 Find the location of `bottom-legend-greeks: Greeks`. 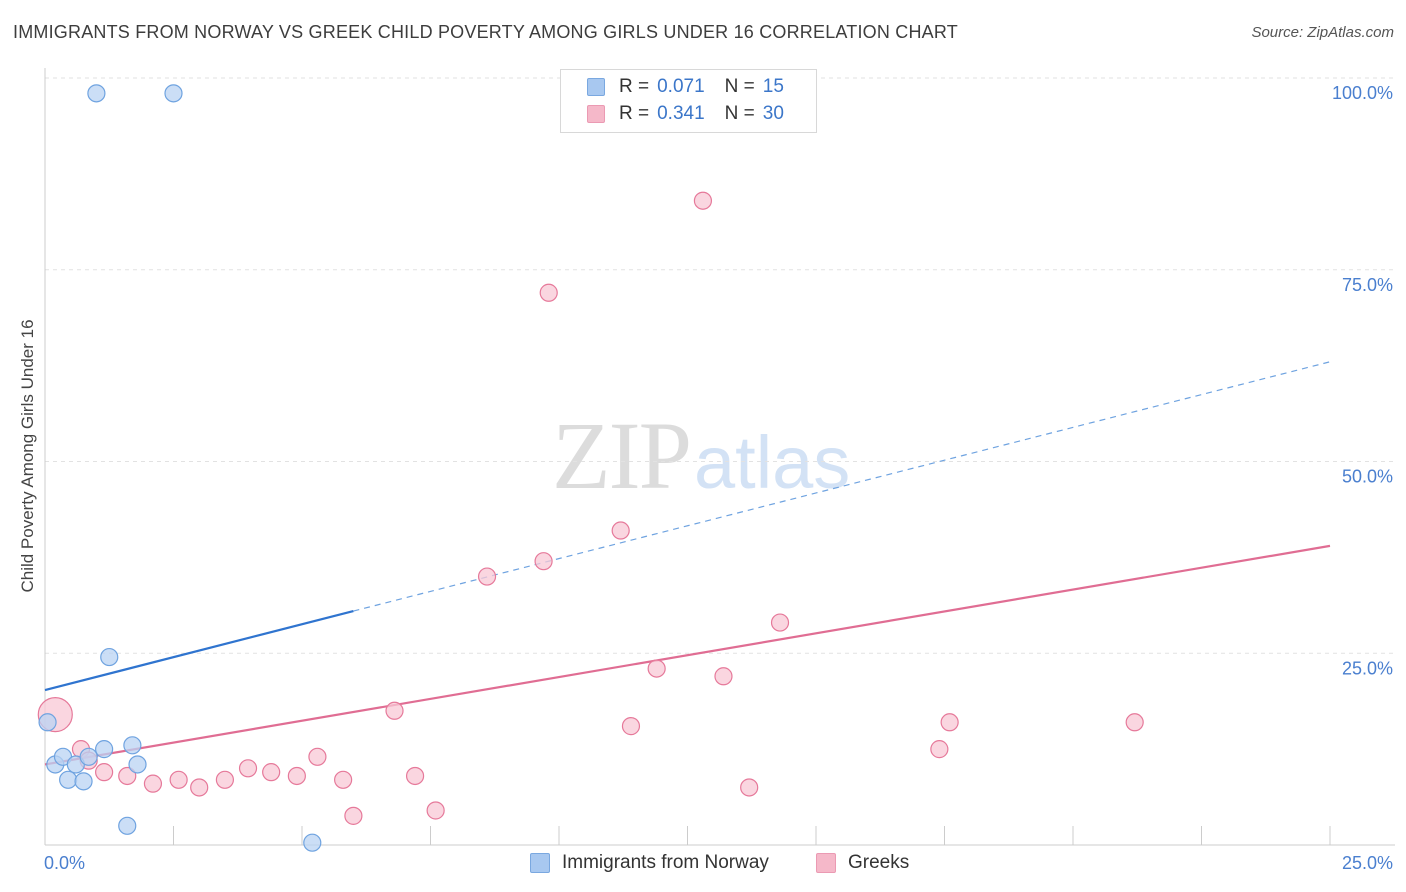

bottom-legend-greeks: Greeks is located at coordinates (862, 863).